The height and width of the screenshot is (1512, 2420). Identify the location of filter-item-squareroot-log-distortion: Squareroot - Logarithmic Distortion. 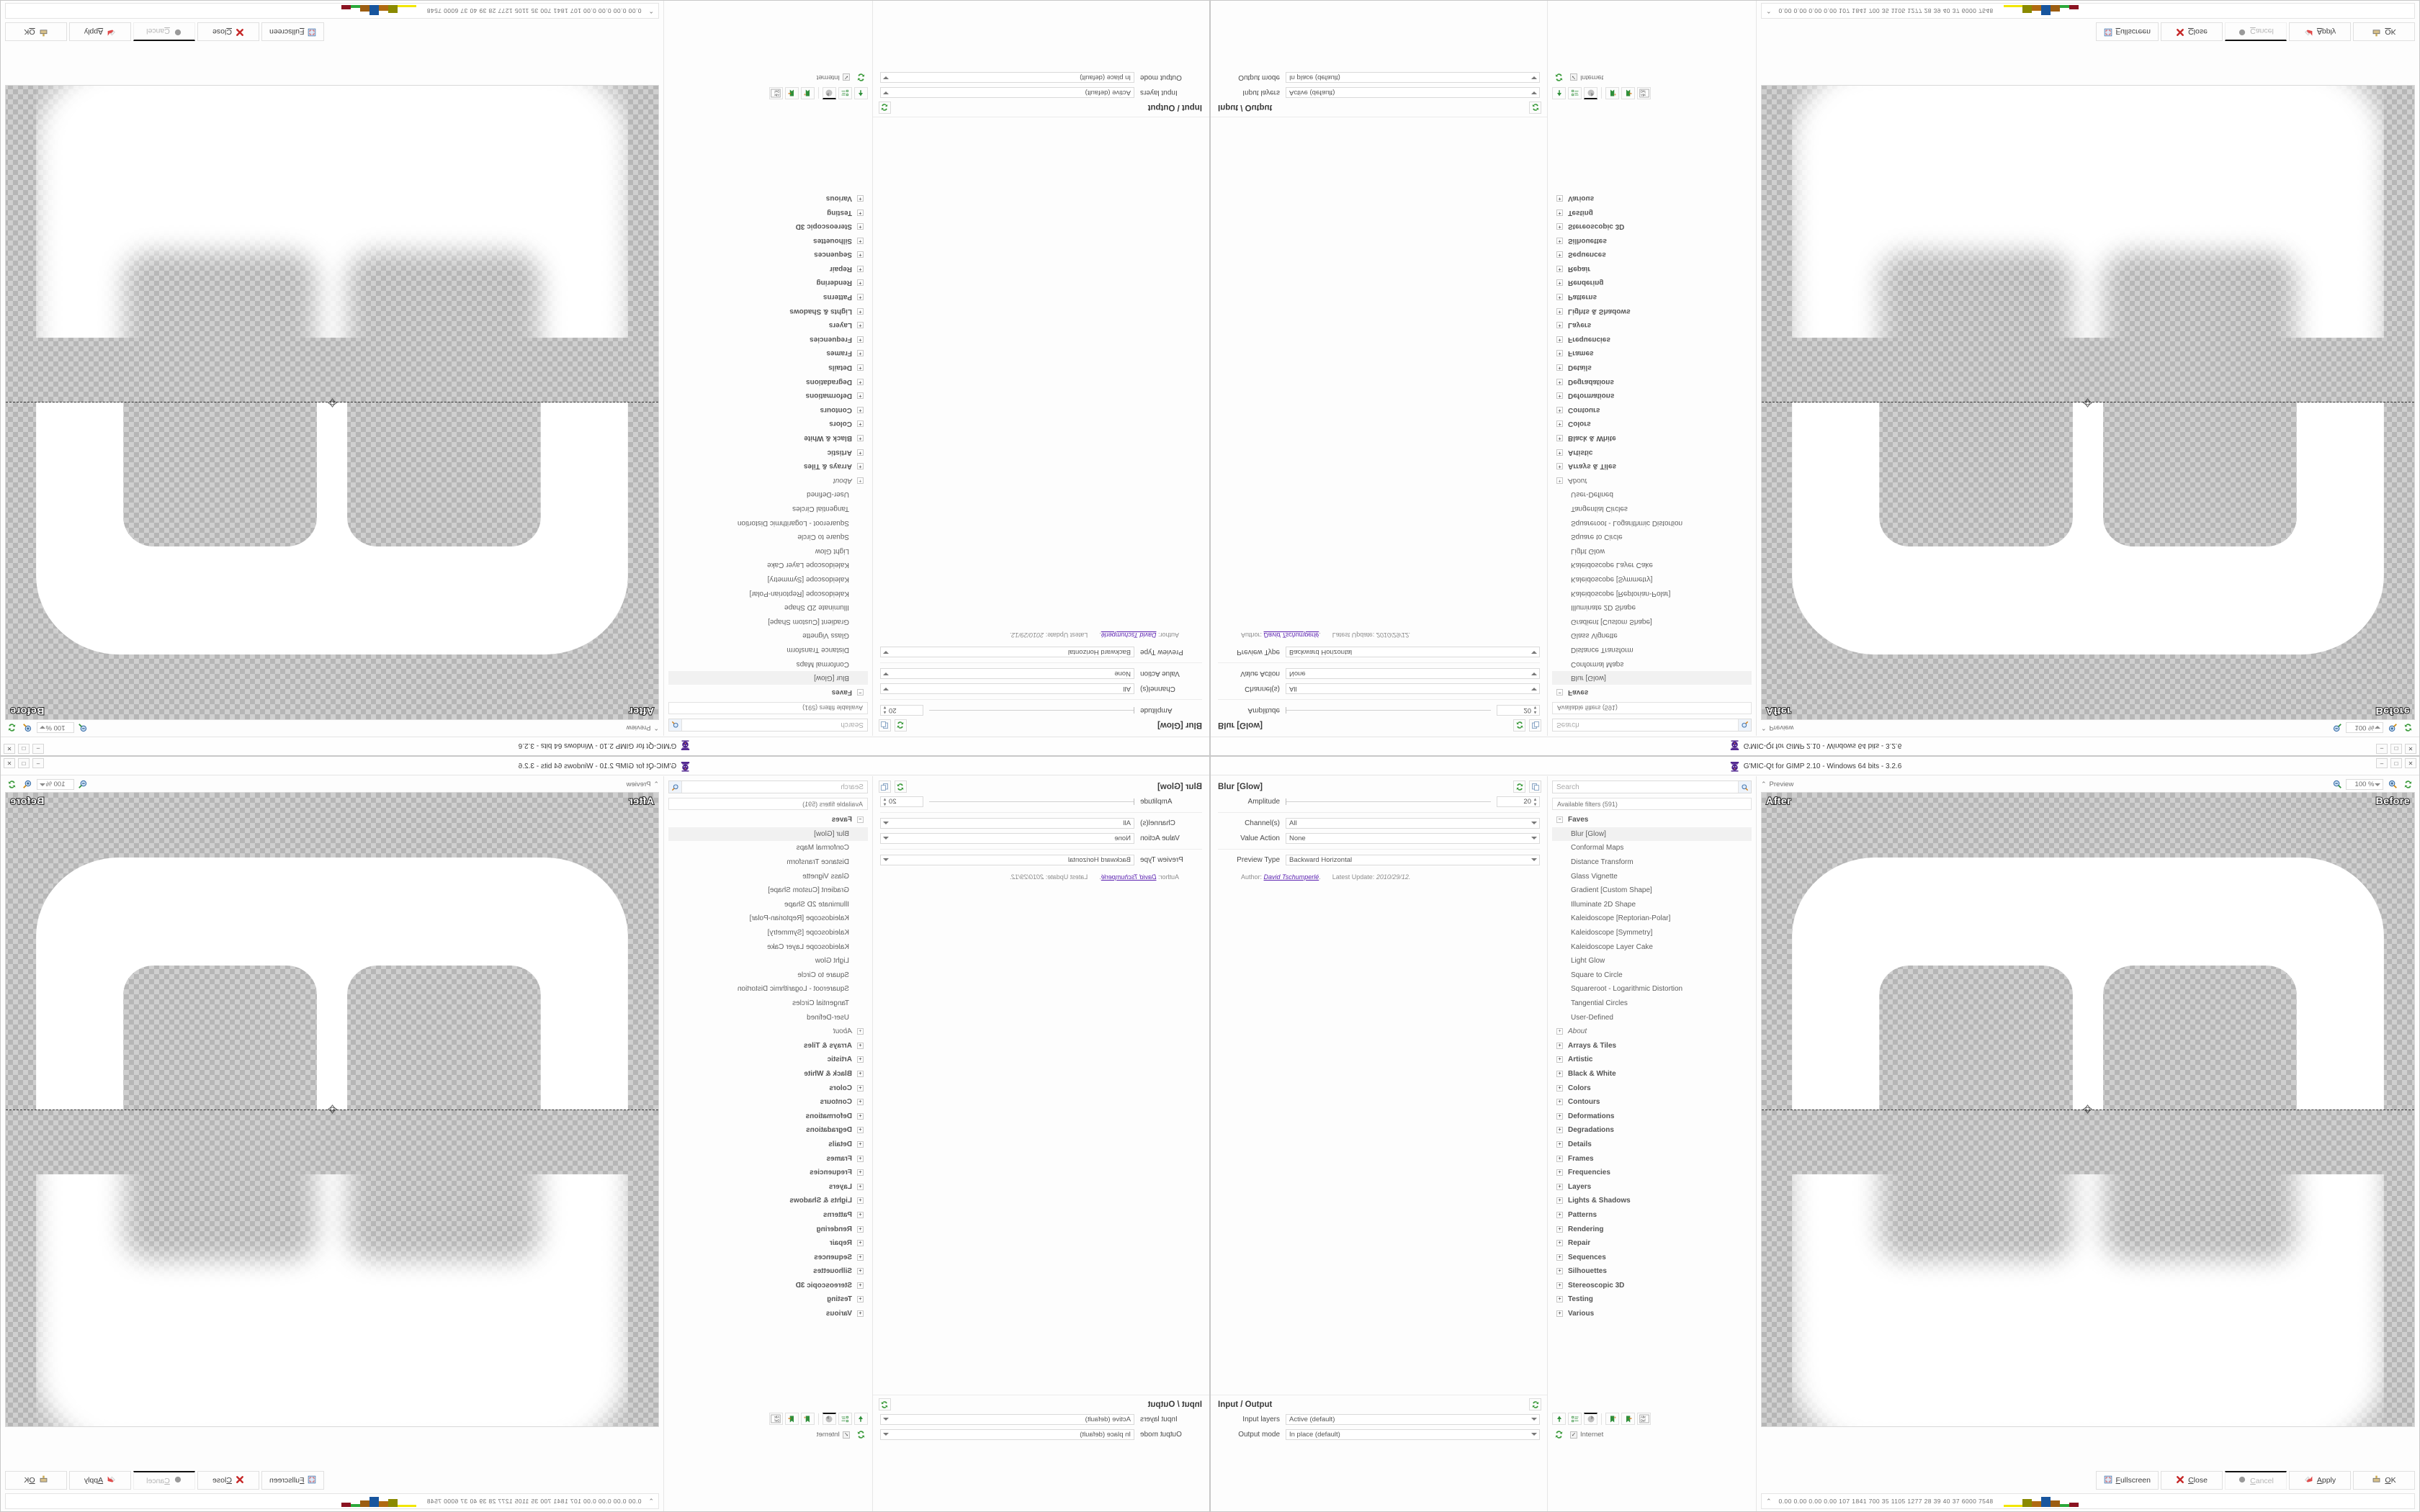
(768, 523).